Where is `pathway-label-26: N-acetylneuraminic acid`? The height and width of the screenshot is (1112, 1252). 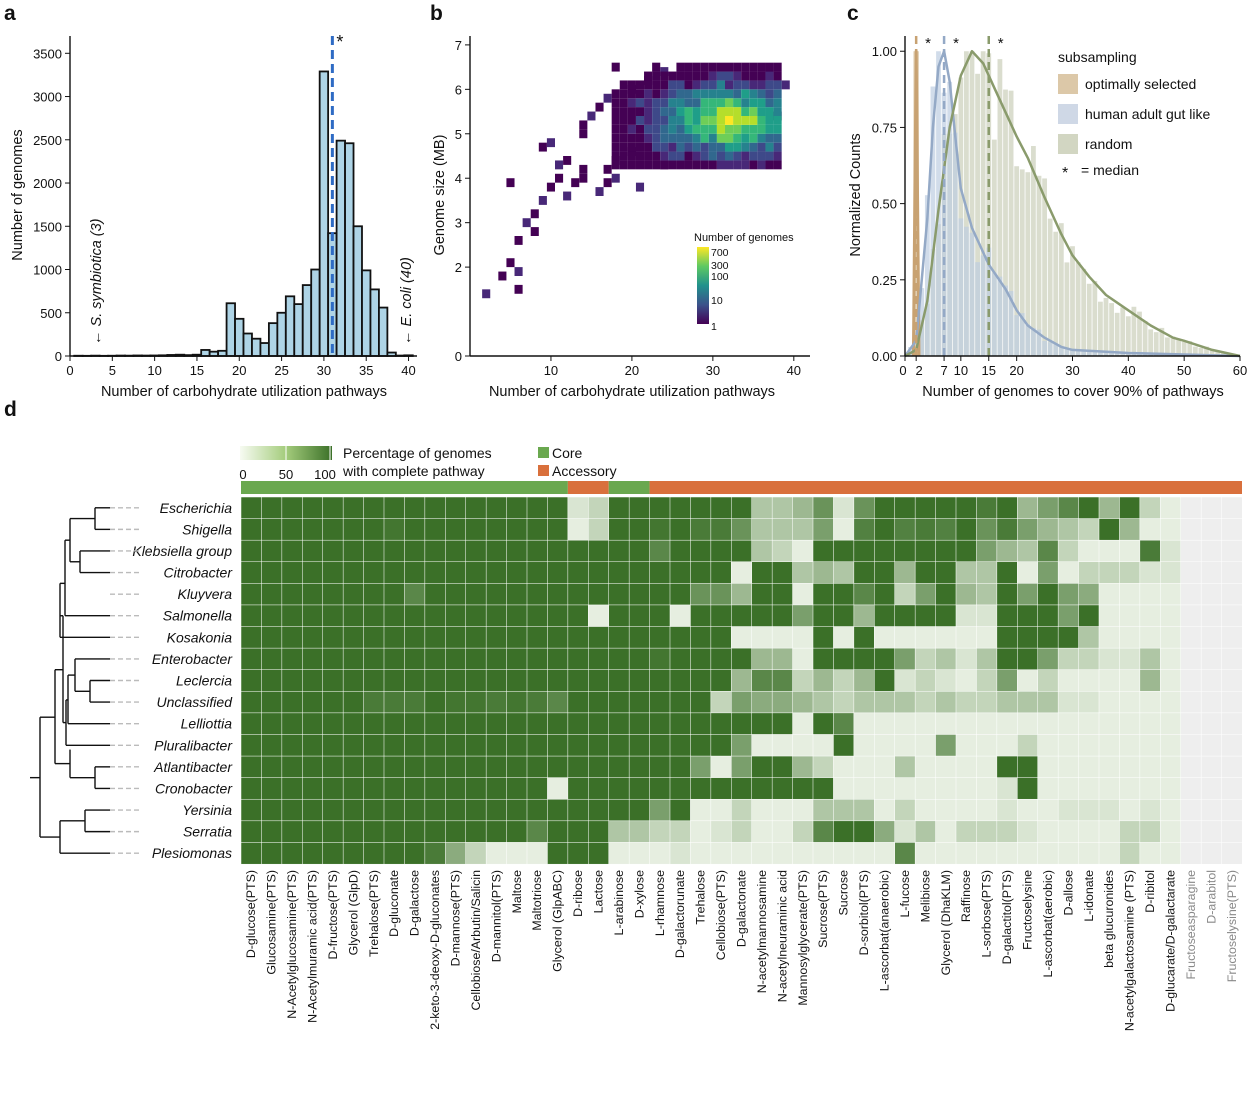
pathway-label-26: N-acetylneuraminic acid is located at coordinates (782, 936).